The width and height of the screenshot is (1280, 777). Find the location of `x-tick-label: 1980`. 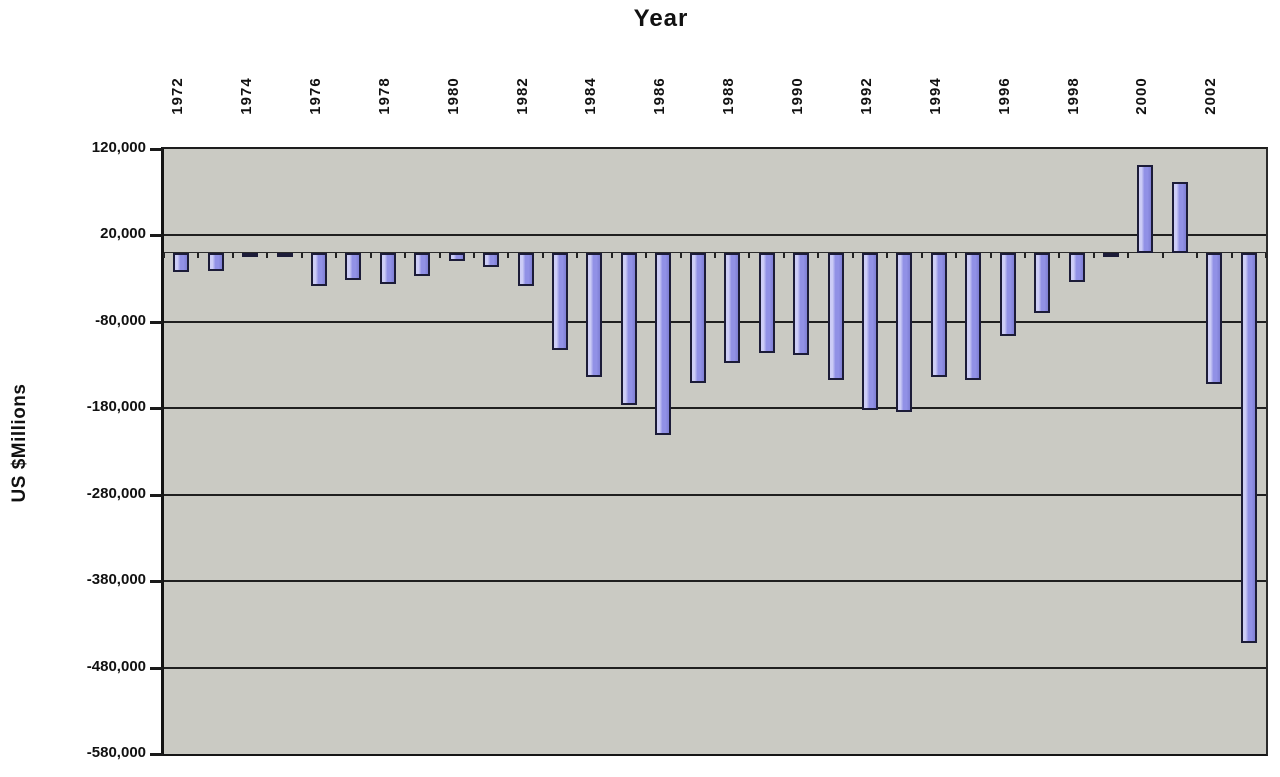

x-tick-label: 1980 is located at coordinates (453, 96).